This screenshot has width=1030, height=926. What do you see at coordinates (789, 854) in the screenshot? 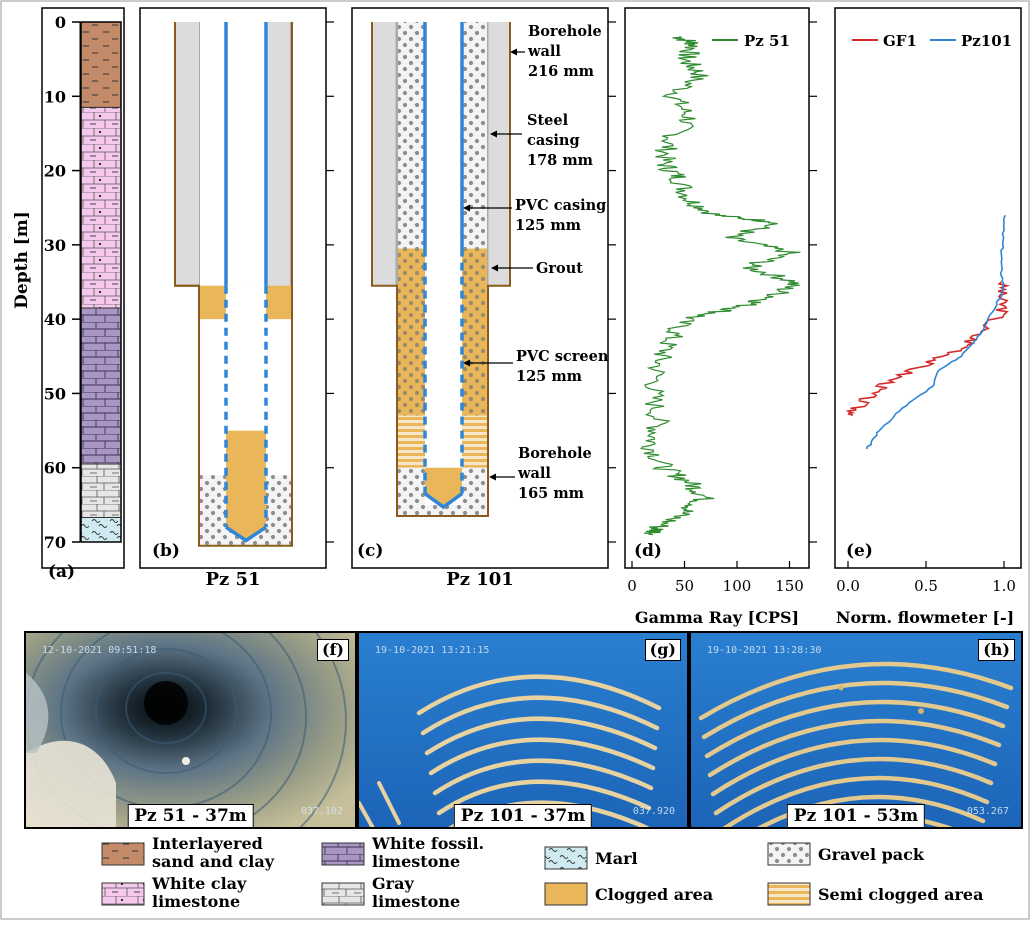
I see `legend-swatch-gravel` at bounding box center [789, 854].